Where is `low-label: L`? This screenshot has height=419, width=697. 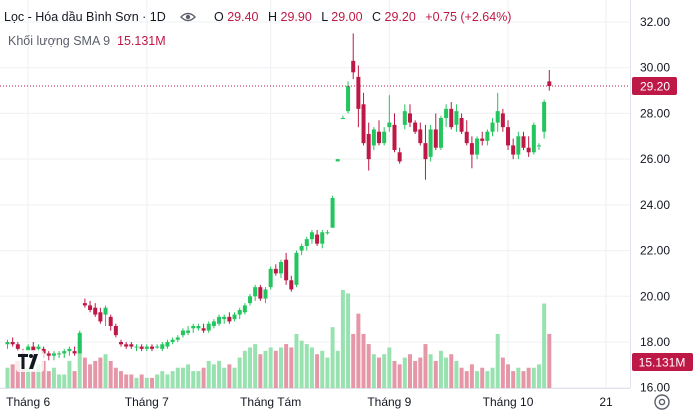 low-label: L is located at coordinates (324, 17).